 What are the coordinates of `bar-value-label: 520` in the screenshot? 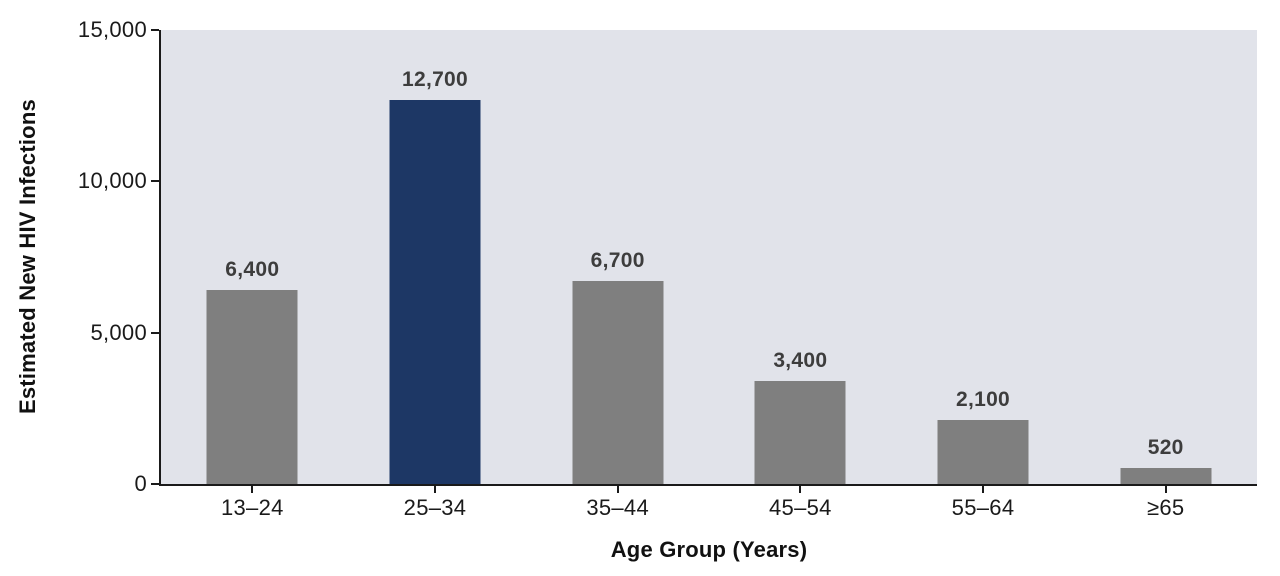 It's located at (1165, 448).